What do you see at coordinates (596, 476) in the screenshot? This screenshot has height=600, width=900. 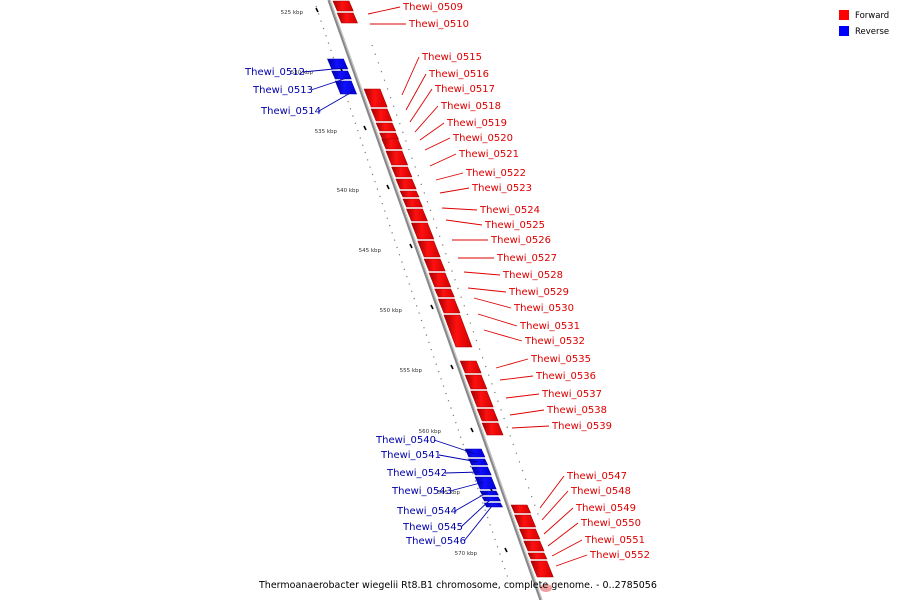 I see `gene-label-thewi-0547: Thewi_0547` at bounding box center [596, 476].